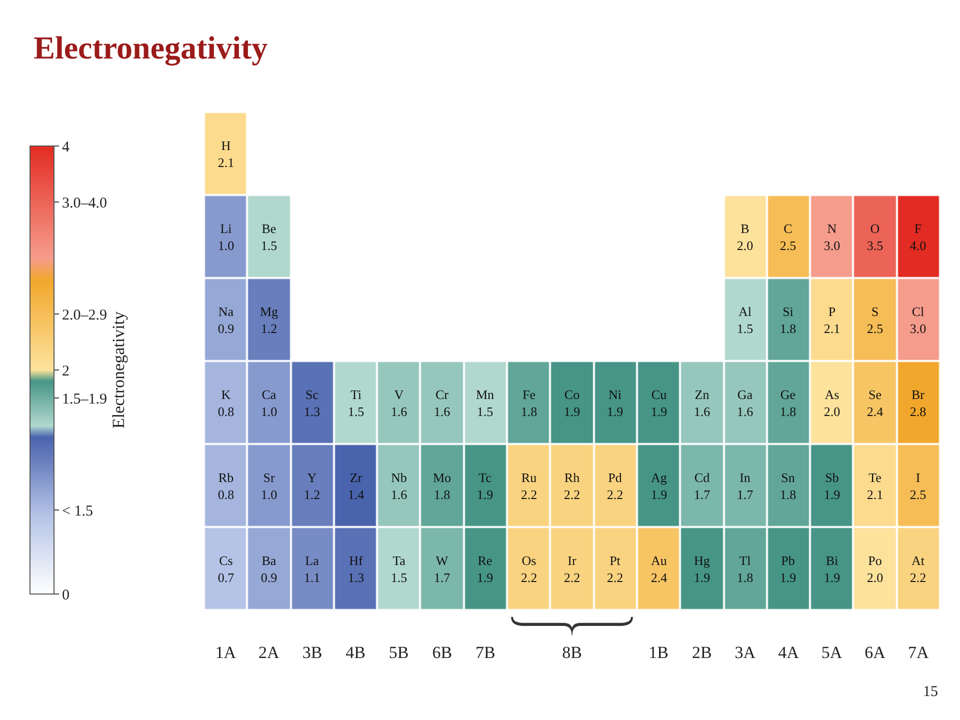 The height and width of the screenshot is (720, 960). I want to click on data-label: Sc 1.3, so click(312, 403).